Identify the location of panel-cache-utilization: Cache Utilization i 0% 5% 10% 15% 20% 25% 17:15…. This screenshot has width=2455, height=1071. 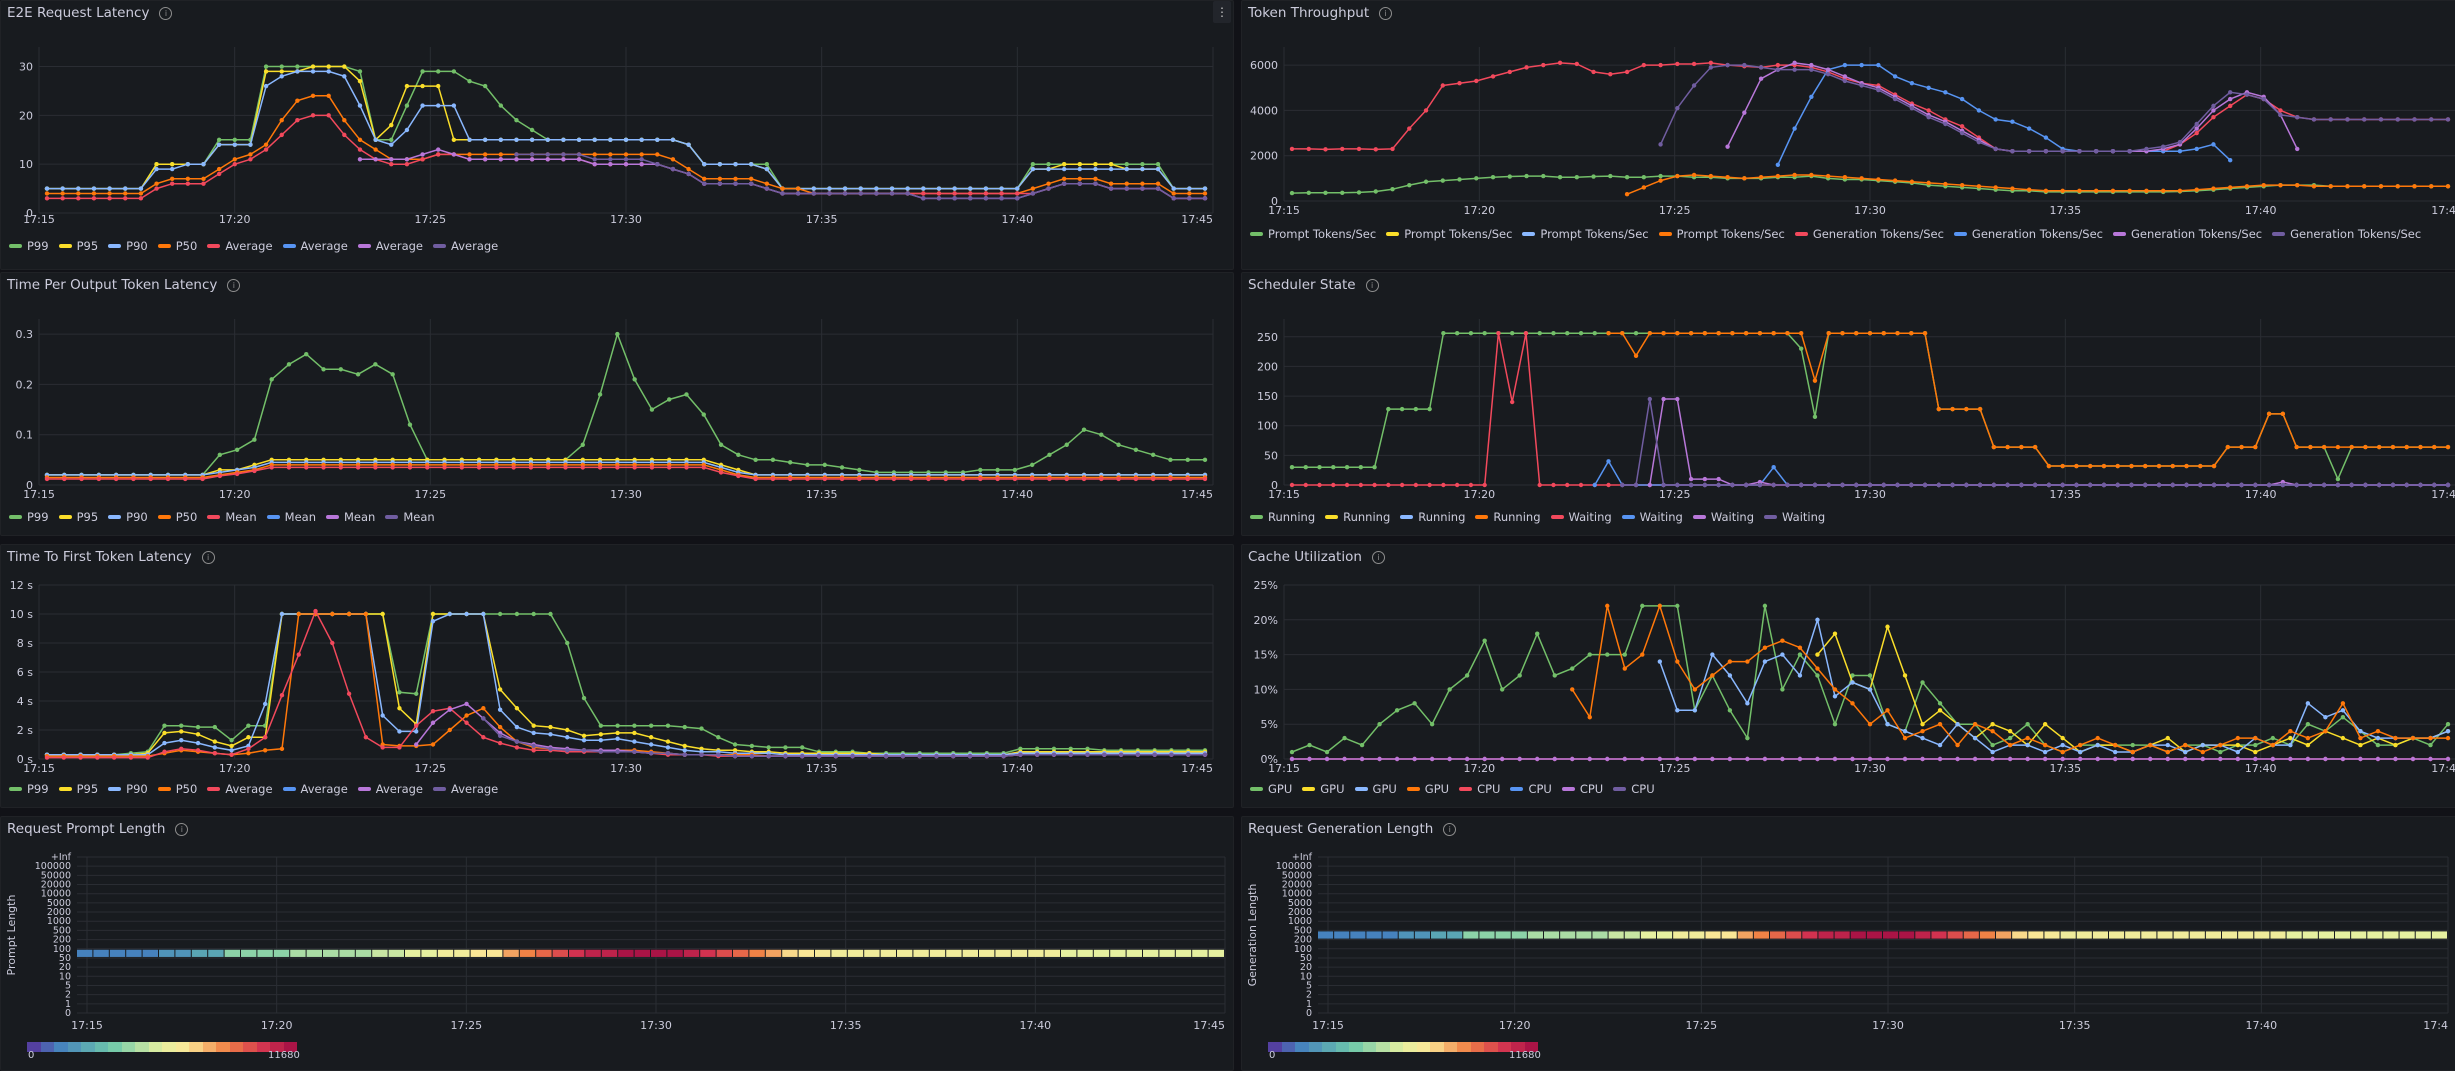
(1848, 676).